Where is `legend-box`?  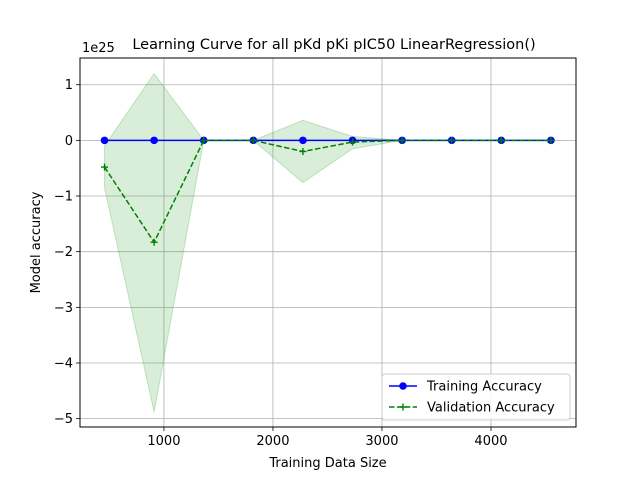 legend-box is located at coordinates (476, 397).